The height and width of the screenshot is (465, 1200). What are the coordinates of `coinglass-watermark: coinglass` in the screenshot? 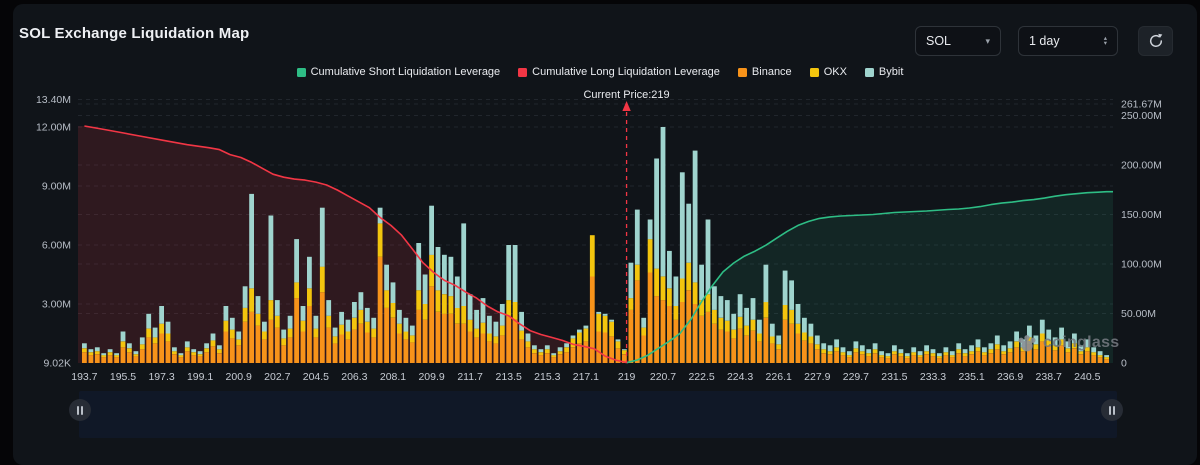 It's located at (1068, 343).